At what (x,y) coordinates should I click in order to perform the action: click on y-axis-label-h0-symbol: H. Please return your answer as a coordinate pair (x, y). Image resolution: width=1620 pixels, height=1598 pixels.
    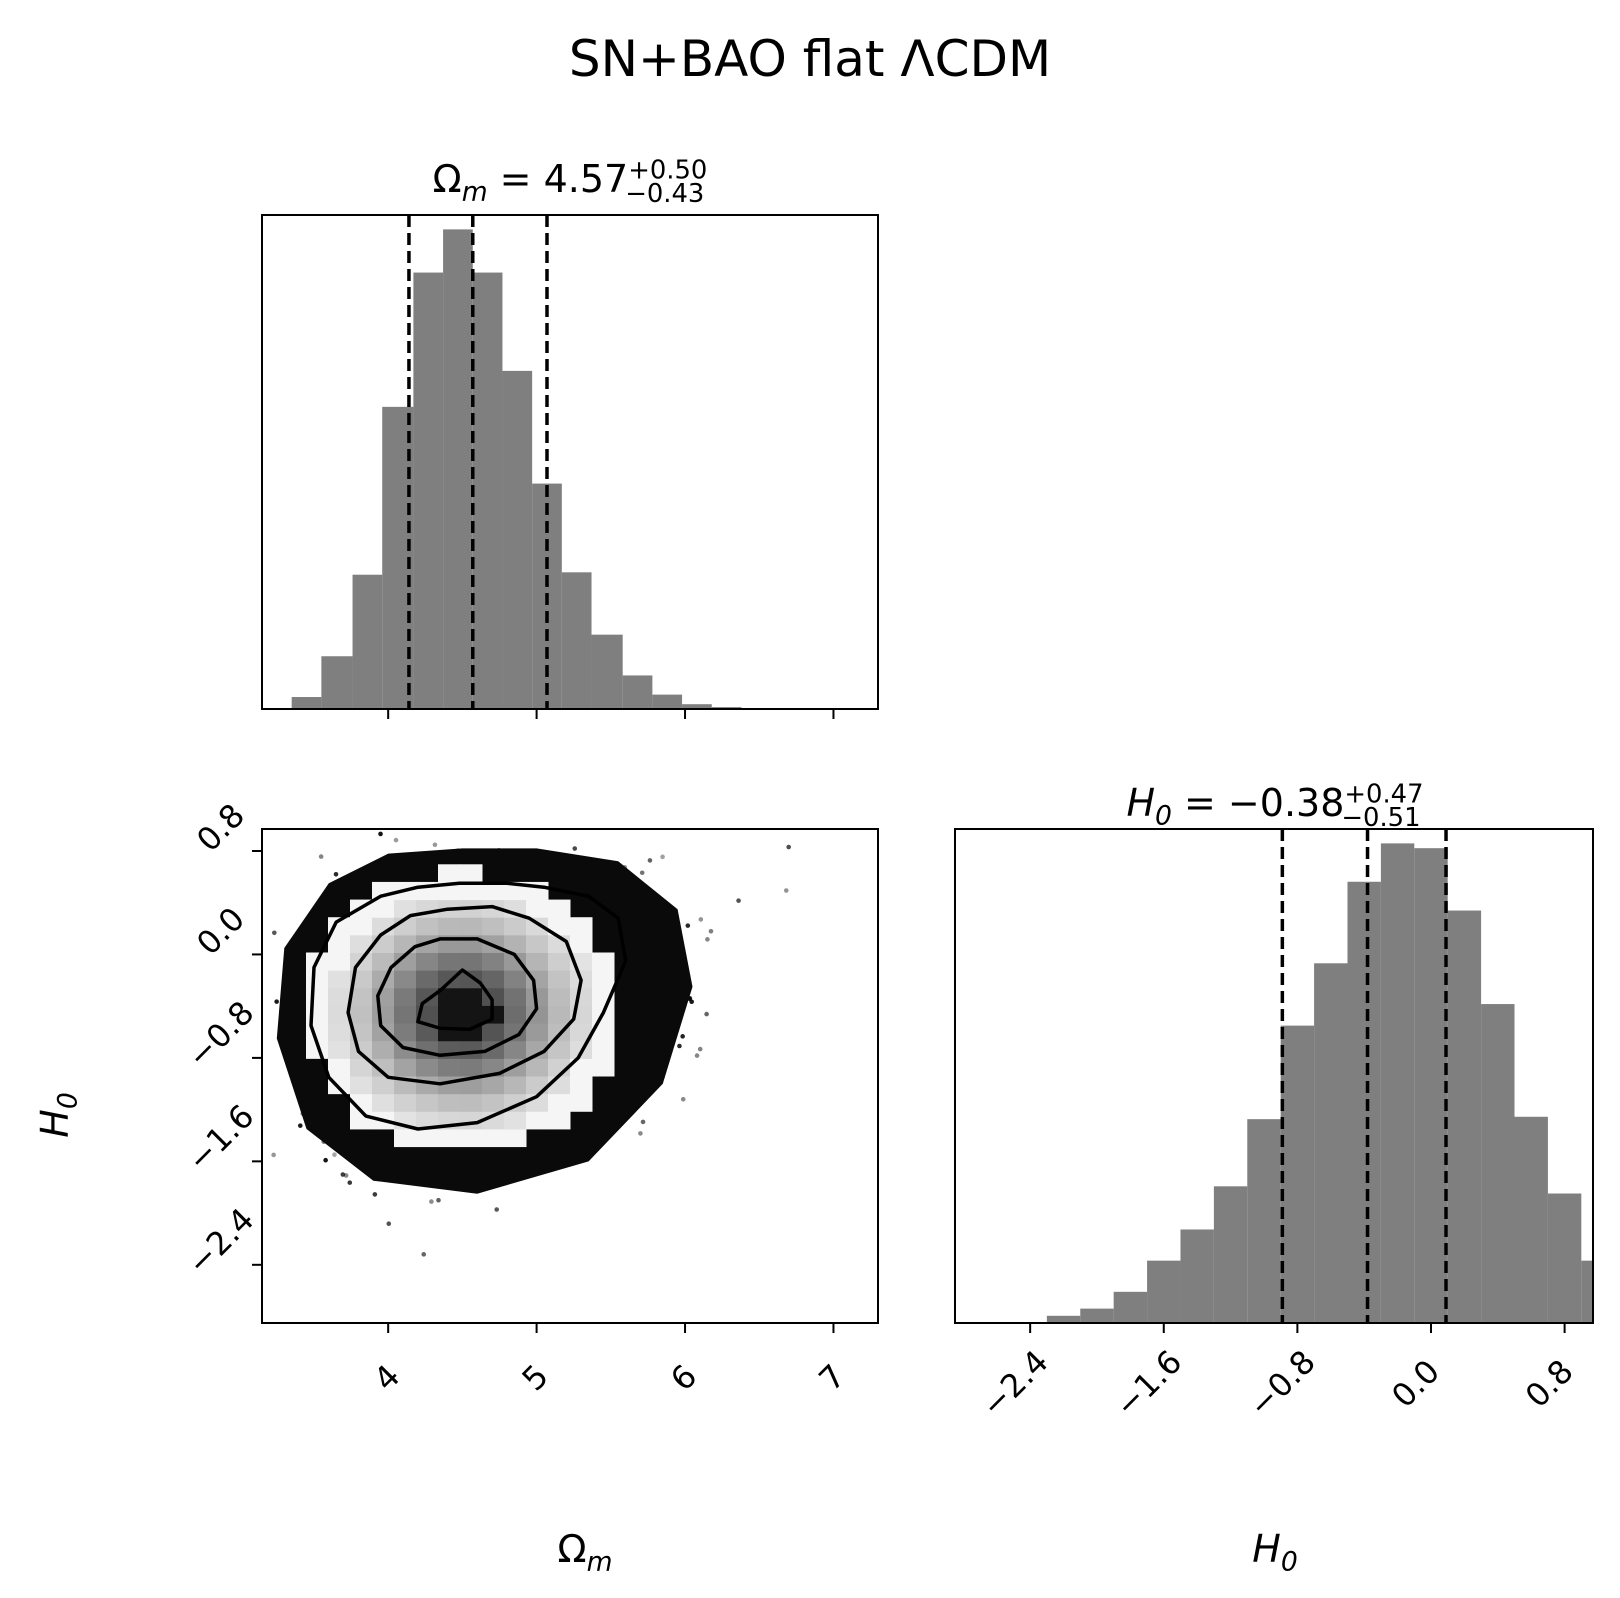
    Looking at the image, I should click on (55, 1123).